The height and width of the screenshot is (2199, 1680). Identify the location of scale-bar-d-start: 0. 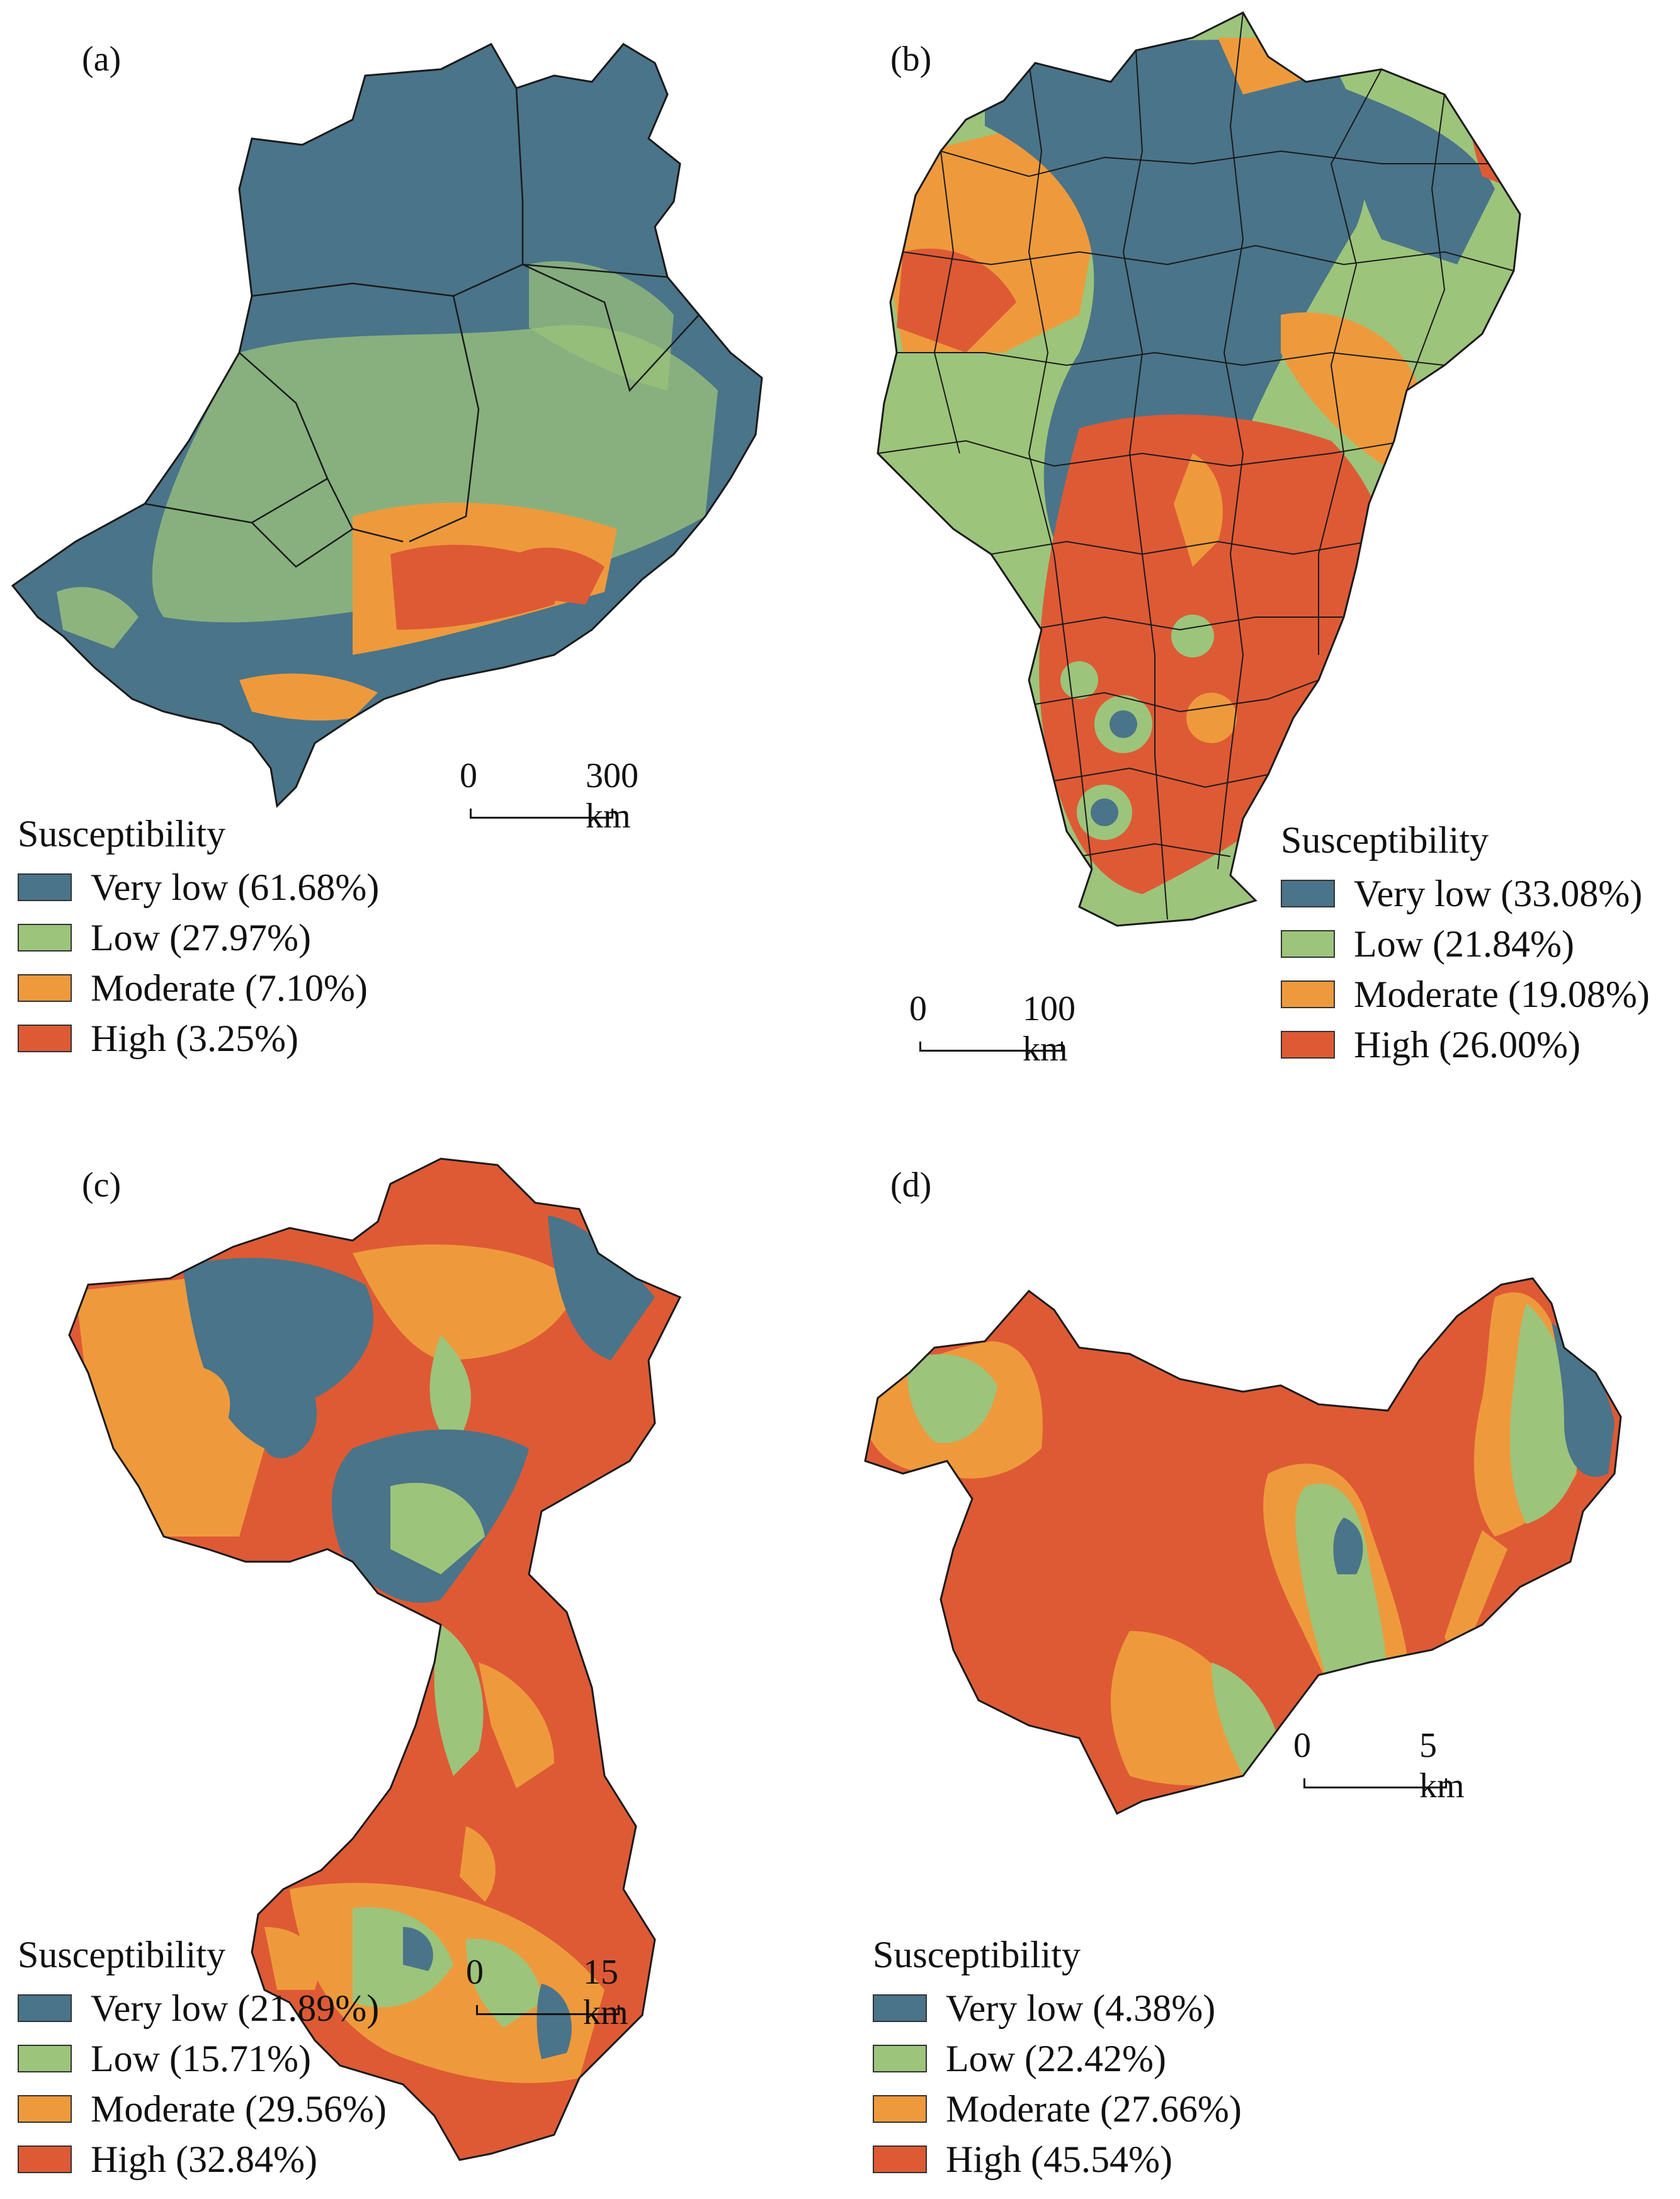
(1302, 1745).